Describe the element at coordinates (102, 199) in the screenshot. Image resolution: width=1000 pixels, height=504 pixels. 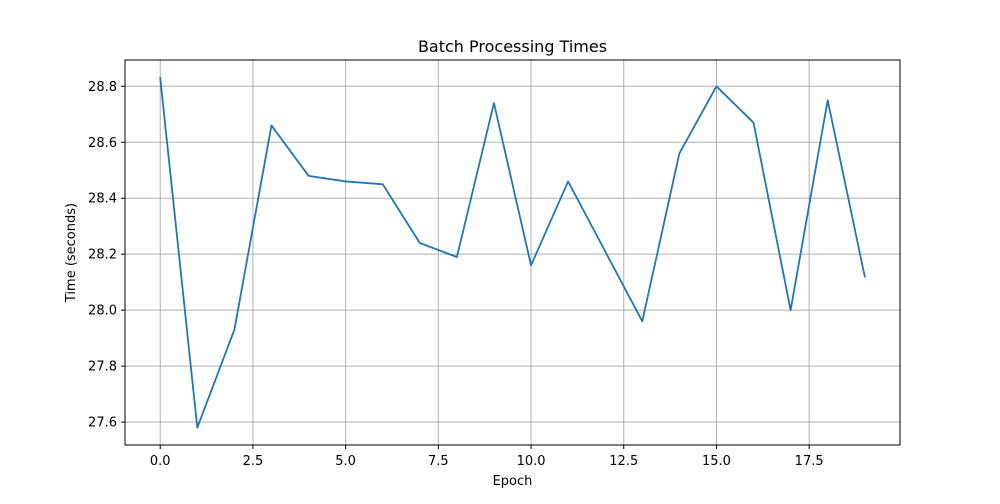
I see `y-tick-label: 28.4` at that location.